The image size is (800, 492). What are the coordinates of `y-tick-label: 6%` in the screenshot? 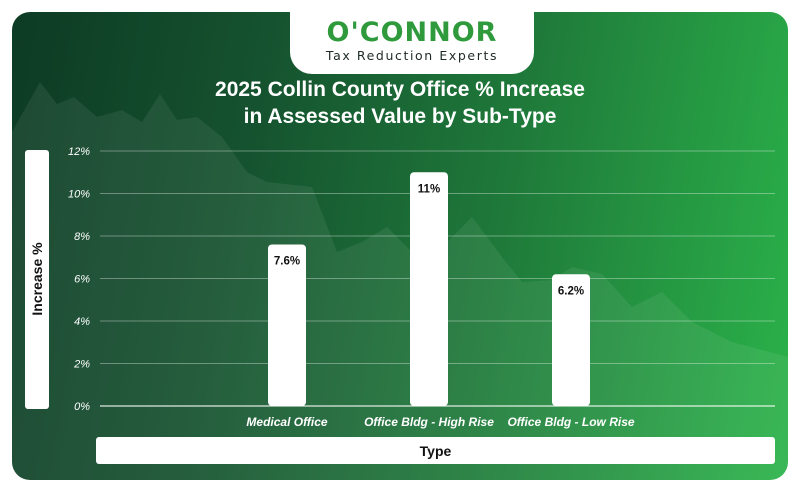 It's located at (82, 280).